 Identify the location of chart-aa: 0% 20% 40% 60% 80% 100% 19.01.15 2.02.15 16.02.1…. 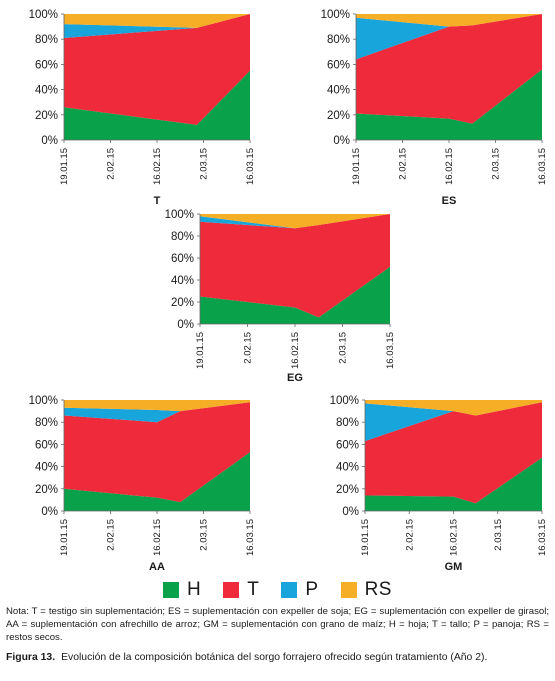
(142, 484).